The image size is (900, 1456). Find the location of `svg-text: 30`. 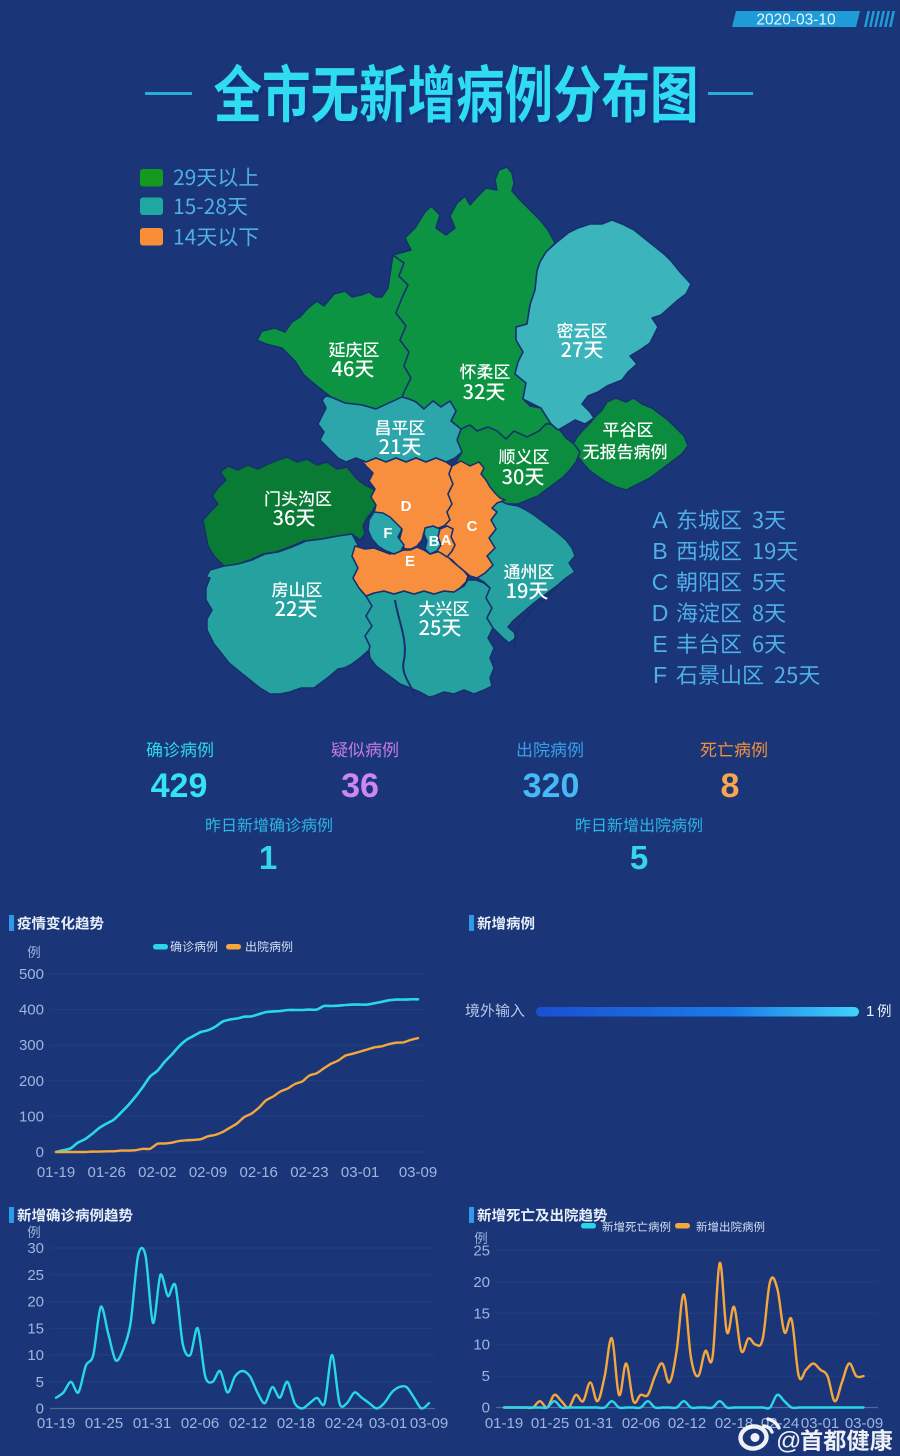

svg-text: 30 is located at coordinates (35, 1248).